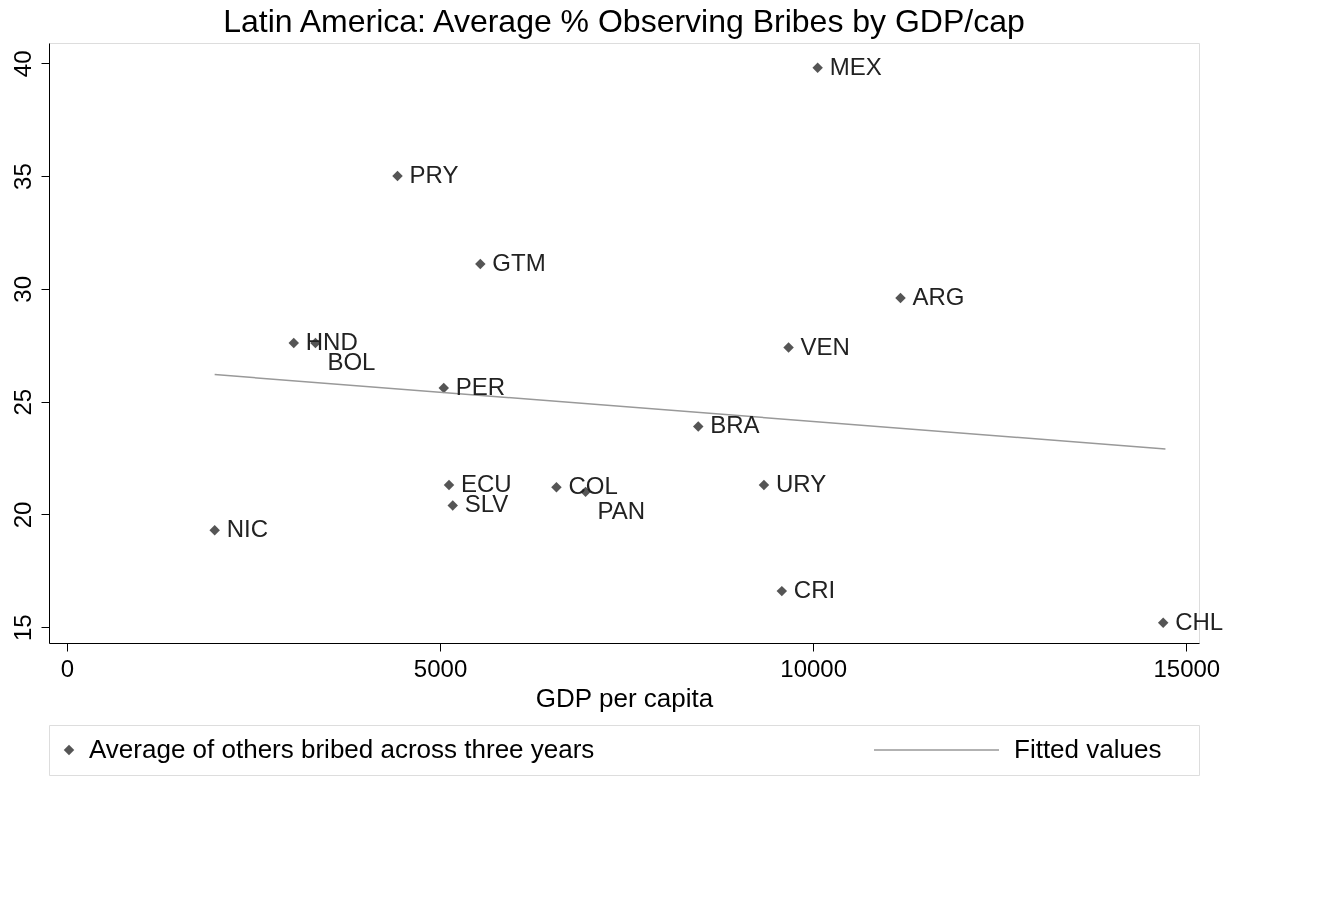 Image resolution: width=1331 pixels, height=902 pixels. What do you see at coordinates (342, 749) in the screenshot?
I see `legend-label: Average of others bribed across three years` at bounding box center [342, 749].